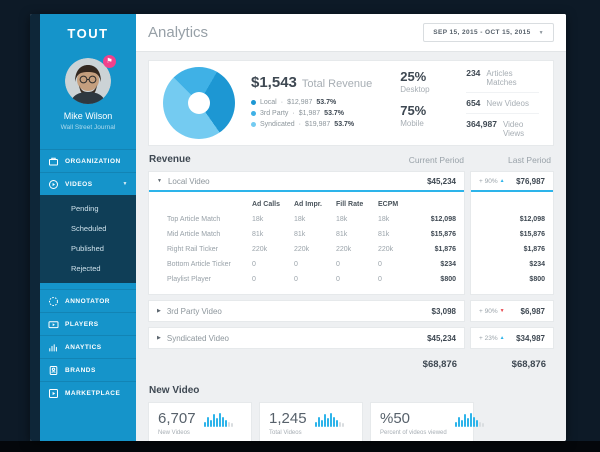  I want to click on sidebar-item-label: PLAYERS, so click(82, 324).